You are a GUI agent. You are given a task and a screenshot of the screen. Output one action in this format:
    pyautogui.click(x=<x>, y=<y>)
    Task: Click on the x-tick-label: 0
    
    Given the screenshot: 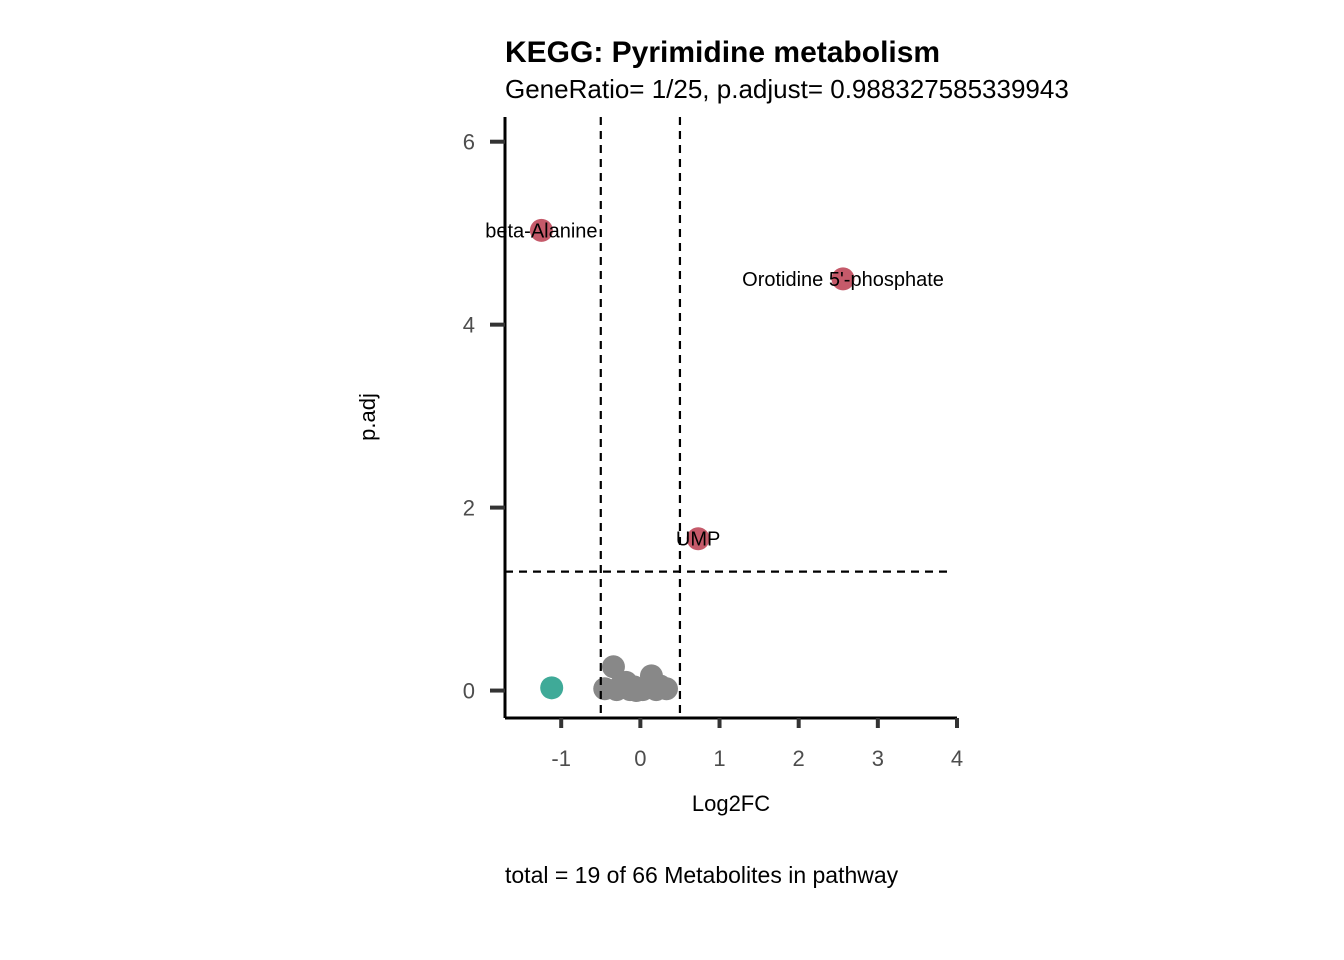 What is the action you would take?
    pyautogui.click(x=640, y=758)
    